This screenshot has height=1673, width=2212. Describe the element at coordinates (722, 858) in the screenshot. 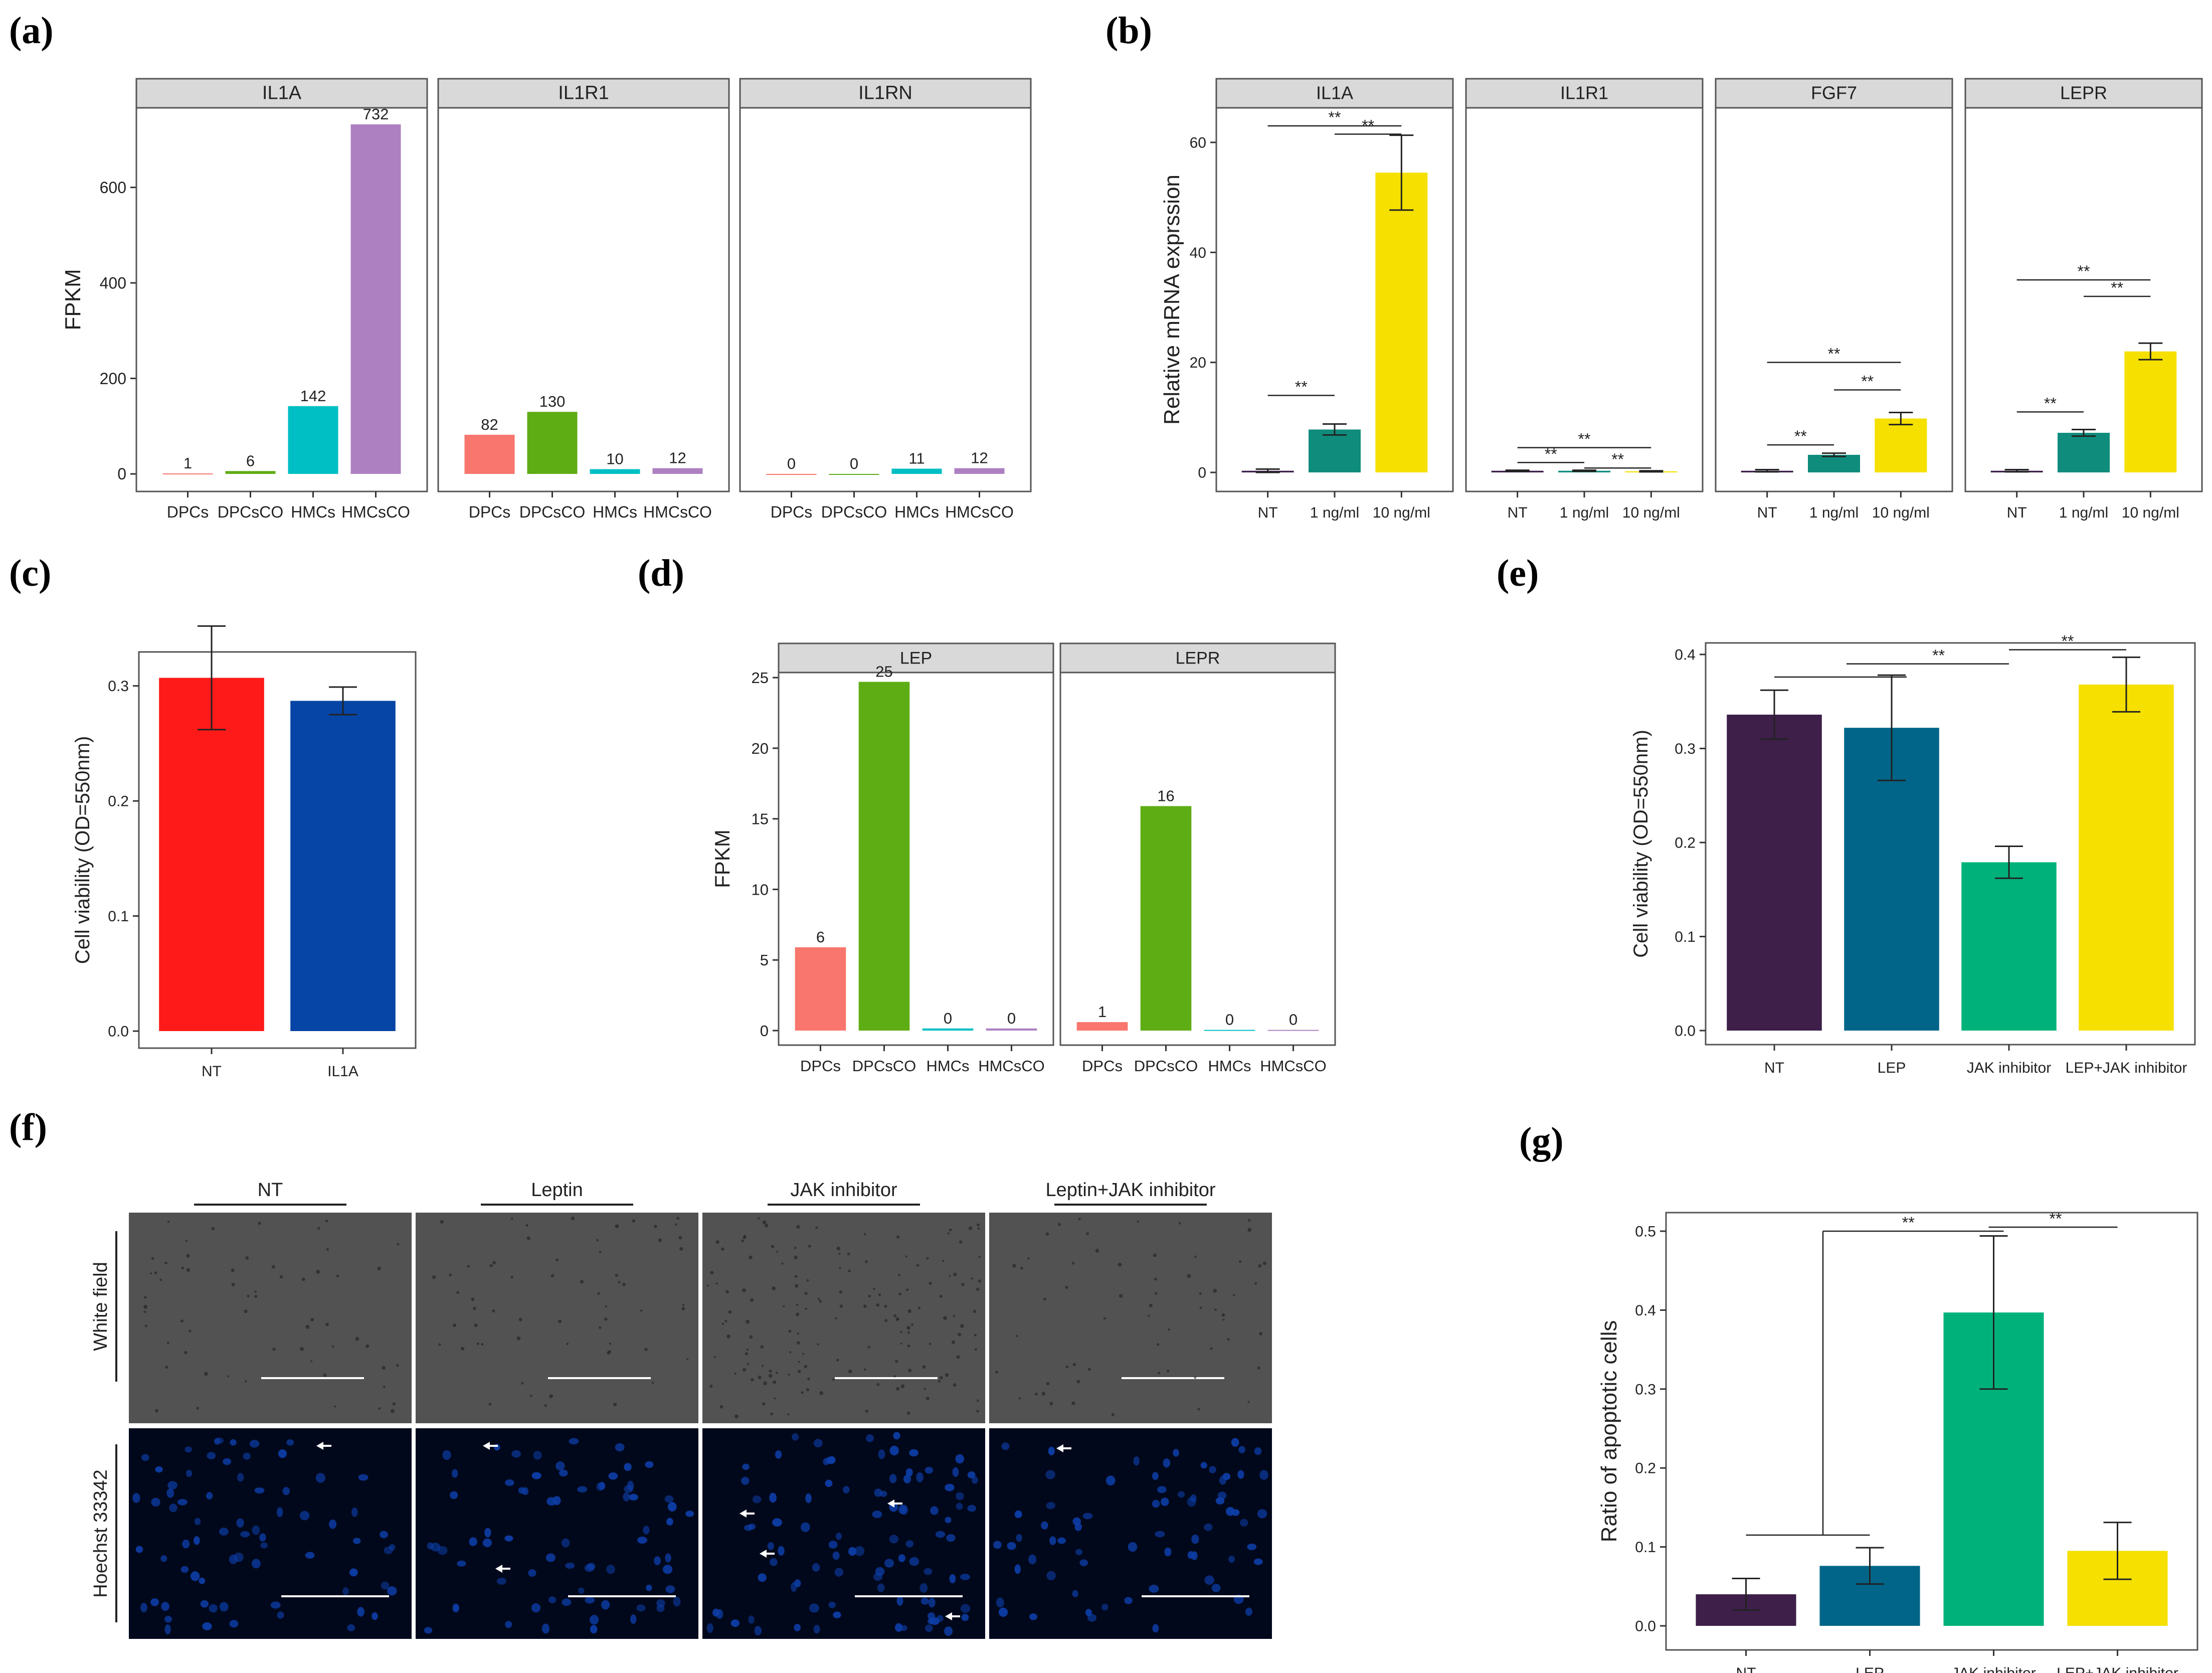

I see `d-y-axis-label: FPKM` at that location.